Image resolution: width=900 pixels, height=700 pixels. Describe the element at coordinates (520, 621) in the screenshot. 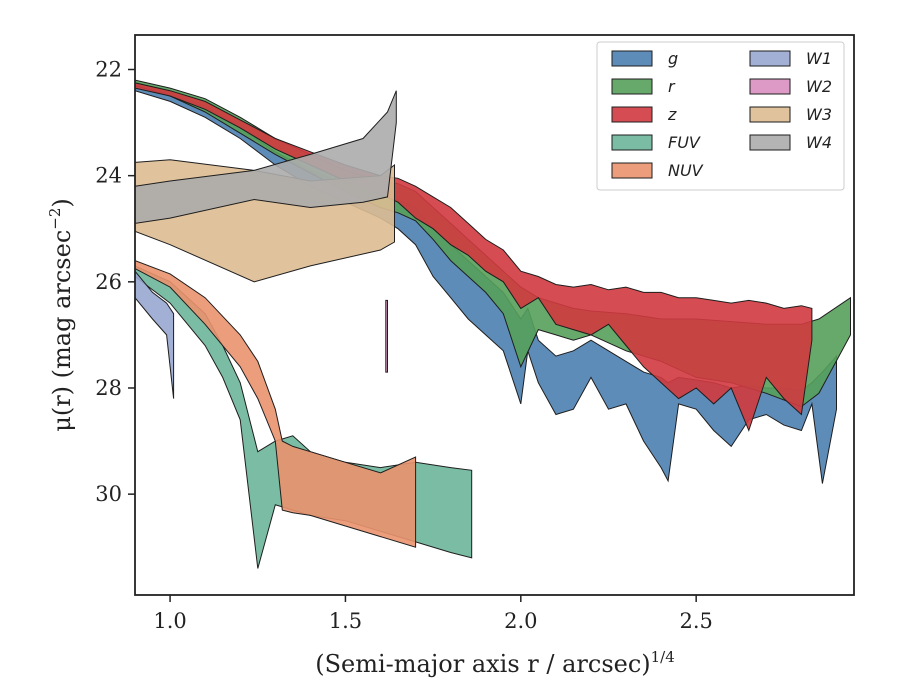

I see `x-tick-label: 2.0` at that location.